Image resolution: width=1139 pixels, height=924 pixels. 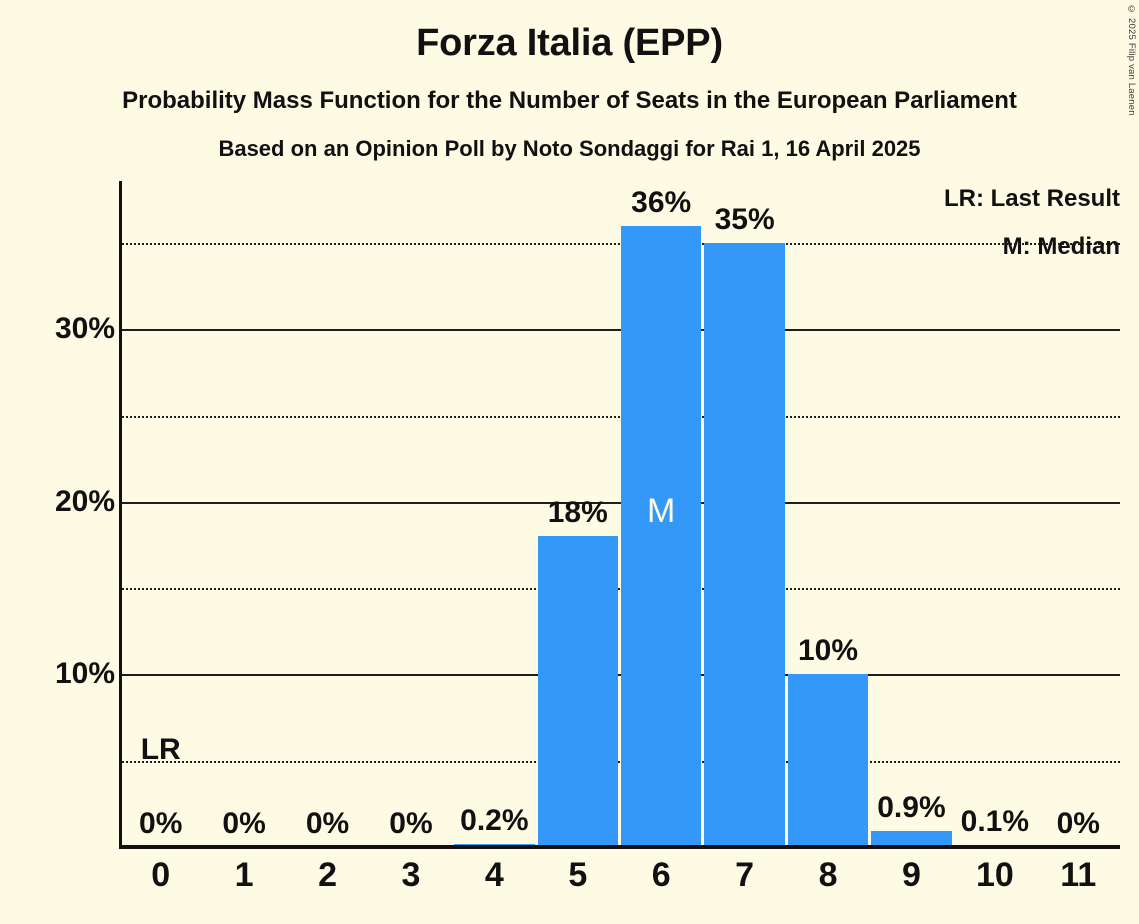 I want to click on page-title: Forza Italia (EPP), so click(x=569, y=43).